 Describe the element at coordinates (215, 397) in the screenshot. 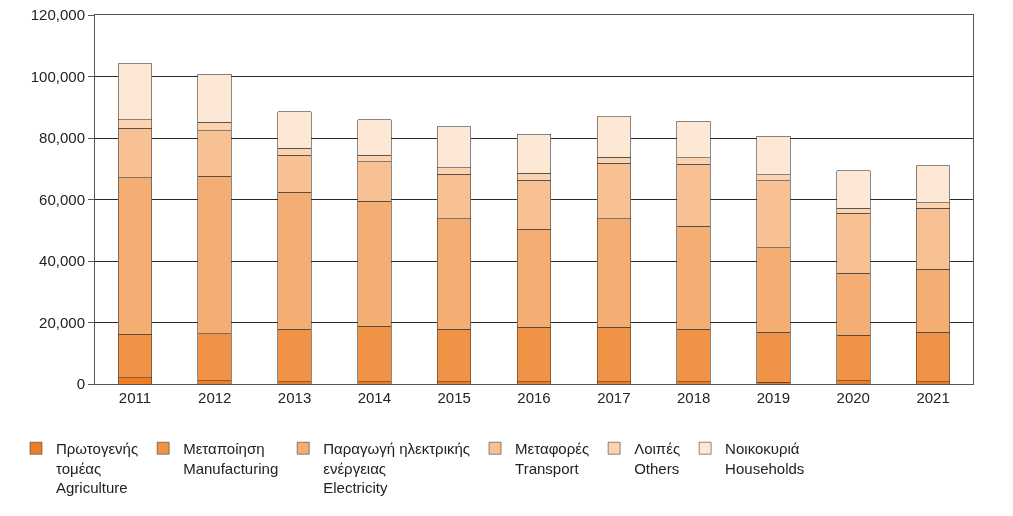

I see `x-tick-label: 2012` at that location.